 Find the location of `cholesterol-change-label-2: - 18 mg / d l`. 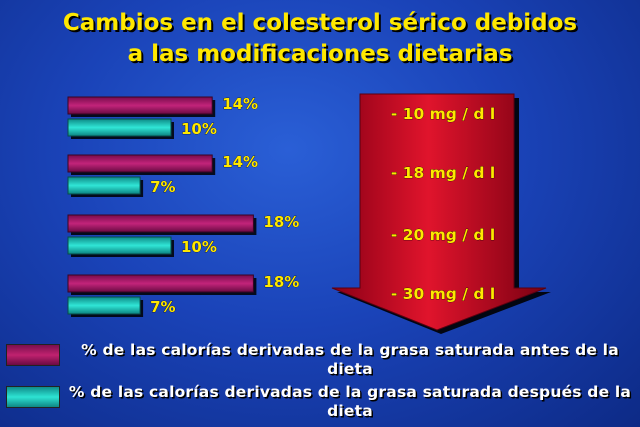

cholesterol-change-label-2: - 18 mg / d l is located at coordinates (443, 173).